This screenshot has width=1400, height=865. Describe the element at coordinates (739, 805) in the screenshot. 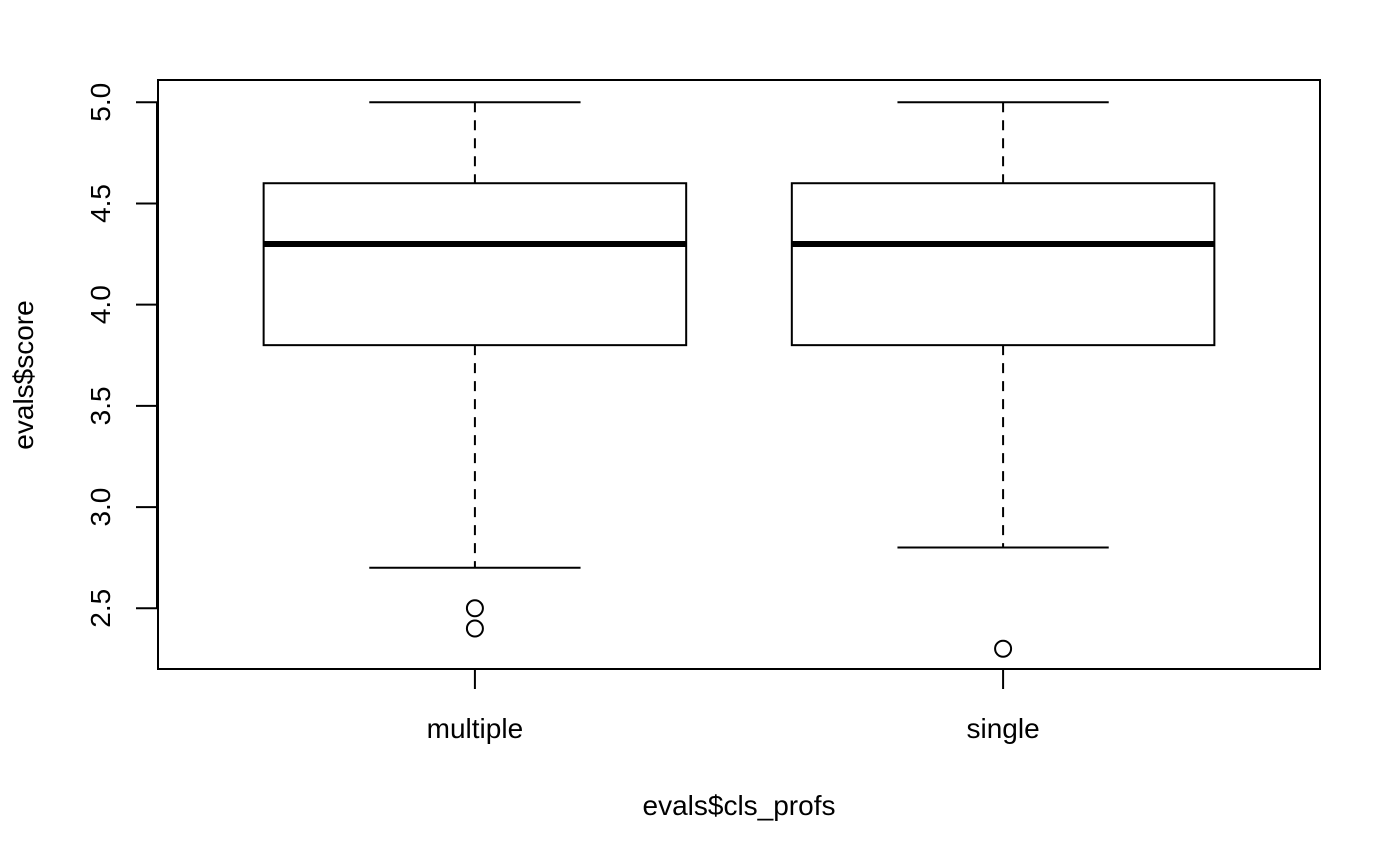

I see `x-axis-title: evals$cls_profs` at that location.